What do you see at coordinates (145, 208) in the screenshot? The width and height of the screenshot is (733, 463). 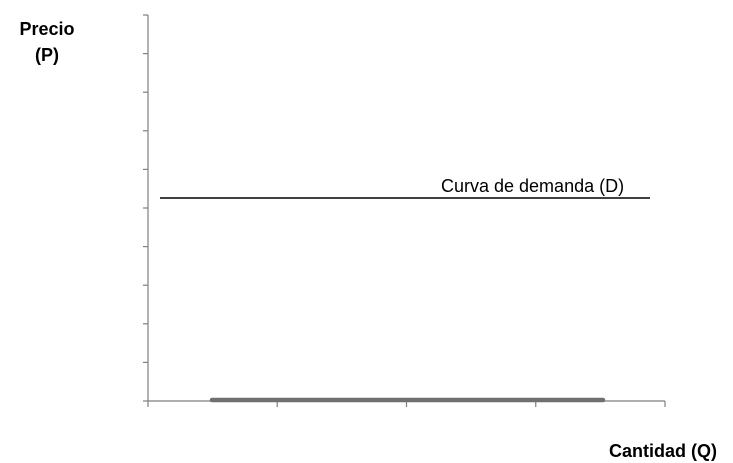 I see `y-axis-ticks` at bounding box center [145, 208].